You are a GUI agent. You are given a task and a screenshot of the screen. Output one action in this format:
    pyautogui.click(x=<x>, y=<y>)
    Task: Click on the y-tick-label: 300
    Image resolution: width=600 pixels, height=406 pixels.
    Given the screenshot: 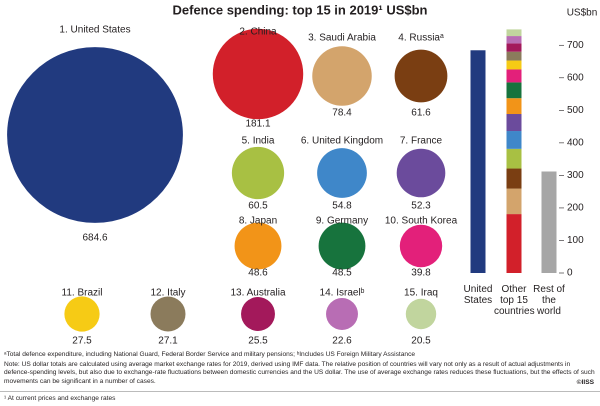 What is the action you would take?
    pyautogui.click(x=575, y=175)
    